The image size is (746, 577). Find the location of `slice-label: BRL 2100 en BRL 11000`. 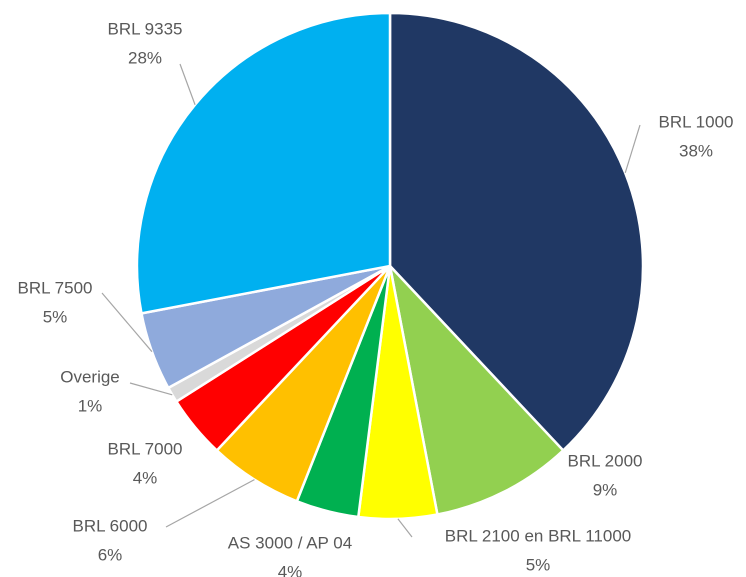

slice-label: BRL 2100 en BRL 11000 is located at coordinates (538, 535).